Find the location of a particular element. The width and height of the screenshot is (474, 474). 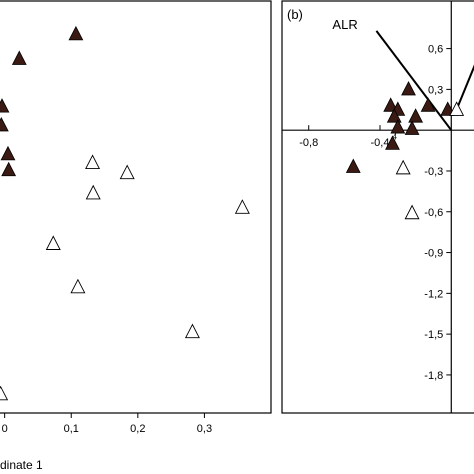

x-tick-label: -0,4 is located at coordinates (380, 143).